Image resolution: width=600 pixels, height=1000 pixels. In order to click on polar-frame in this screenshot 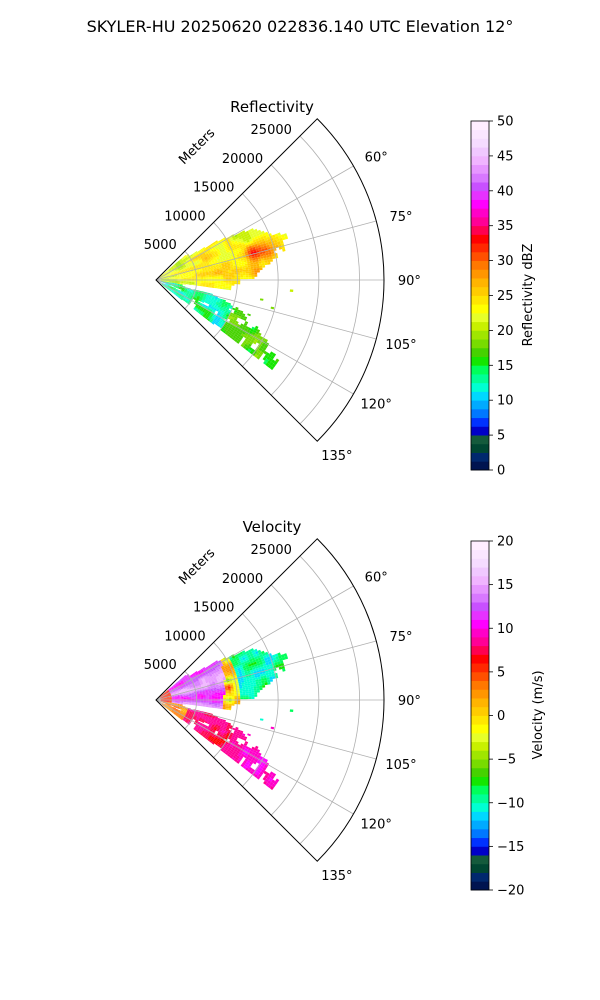, I will do `click(270, 280)`.